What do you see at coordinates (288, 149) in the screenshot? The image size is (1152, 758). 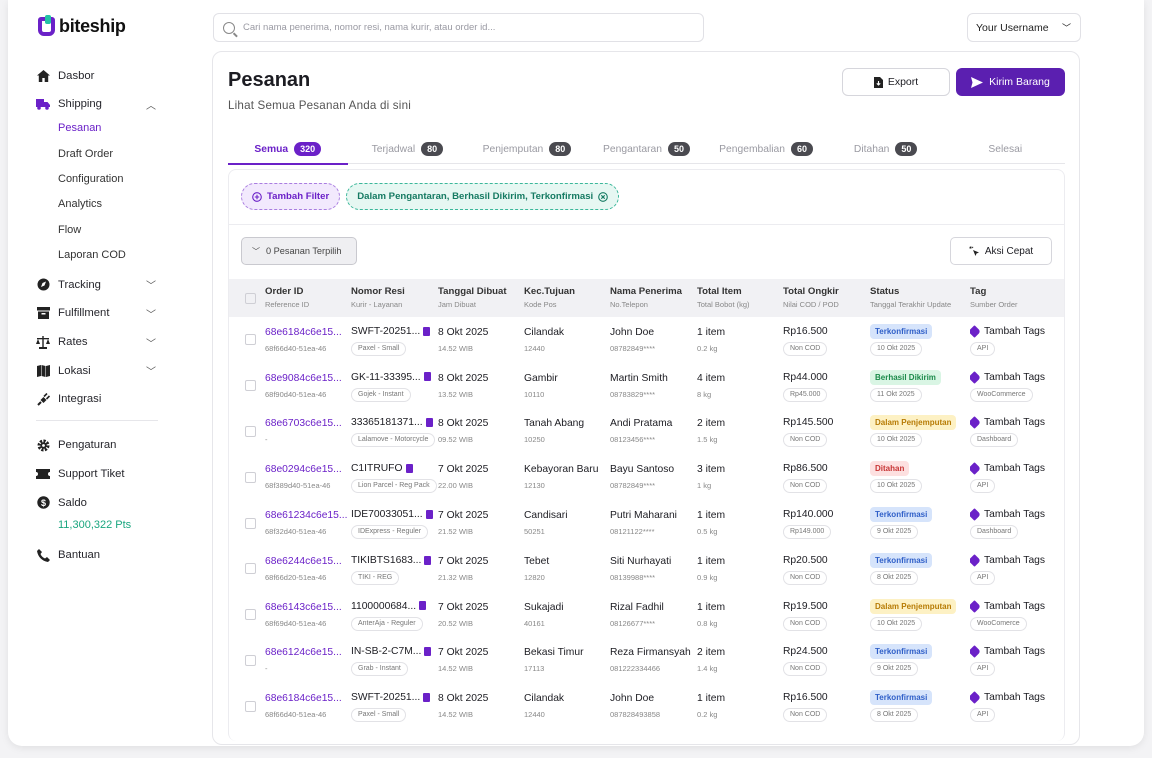 I see `tab-semua: Semua 320` at bounding box center [288, 149].